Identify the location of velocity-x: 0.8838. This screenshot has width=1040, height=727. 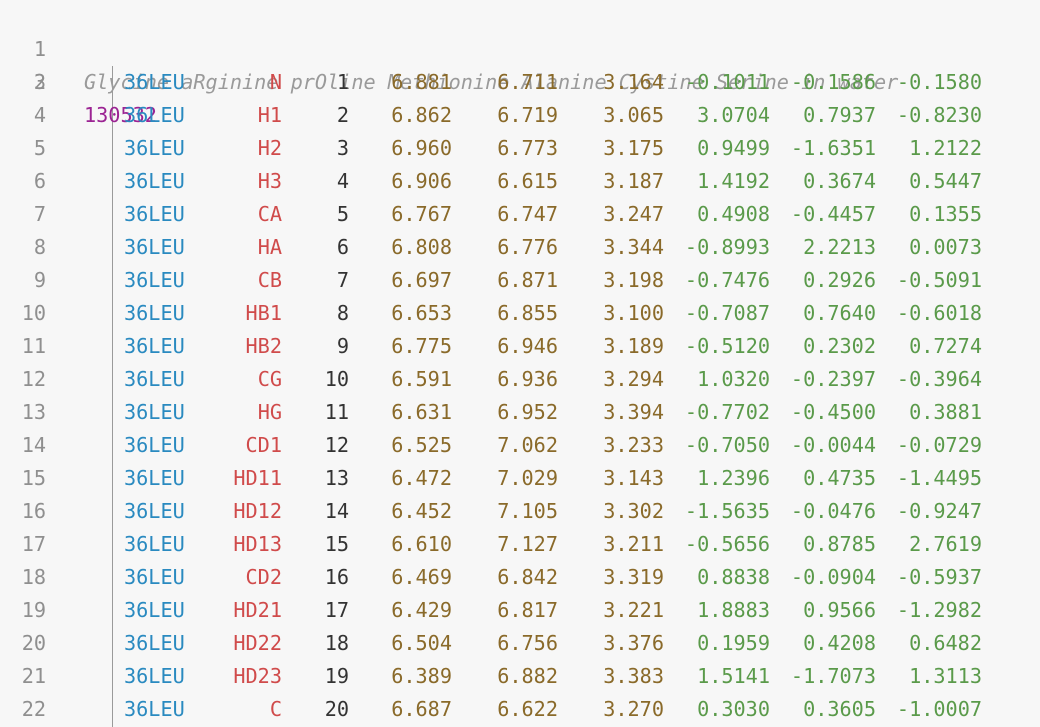
(733, 577).